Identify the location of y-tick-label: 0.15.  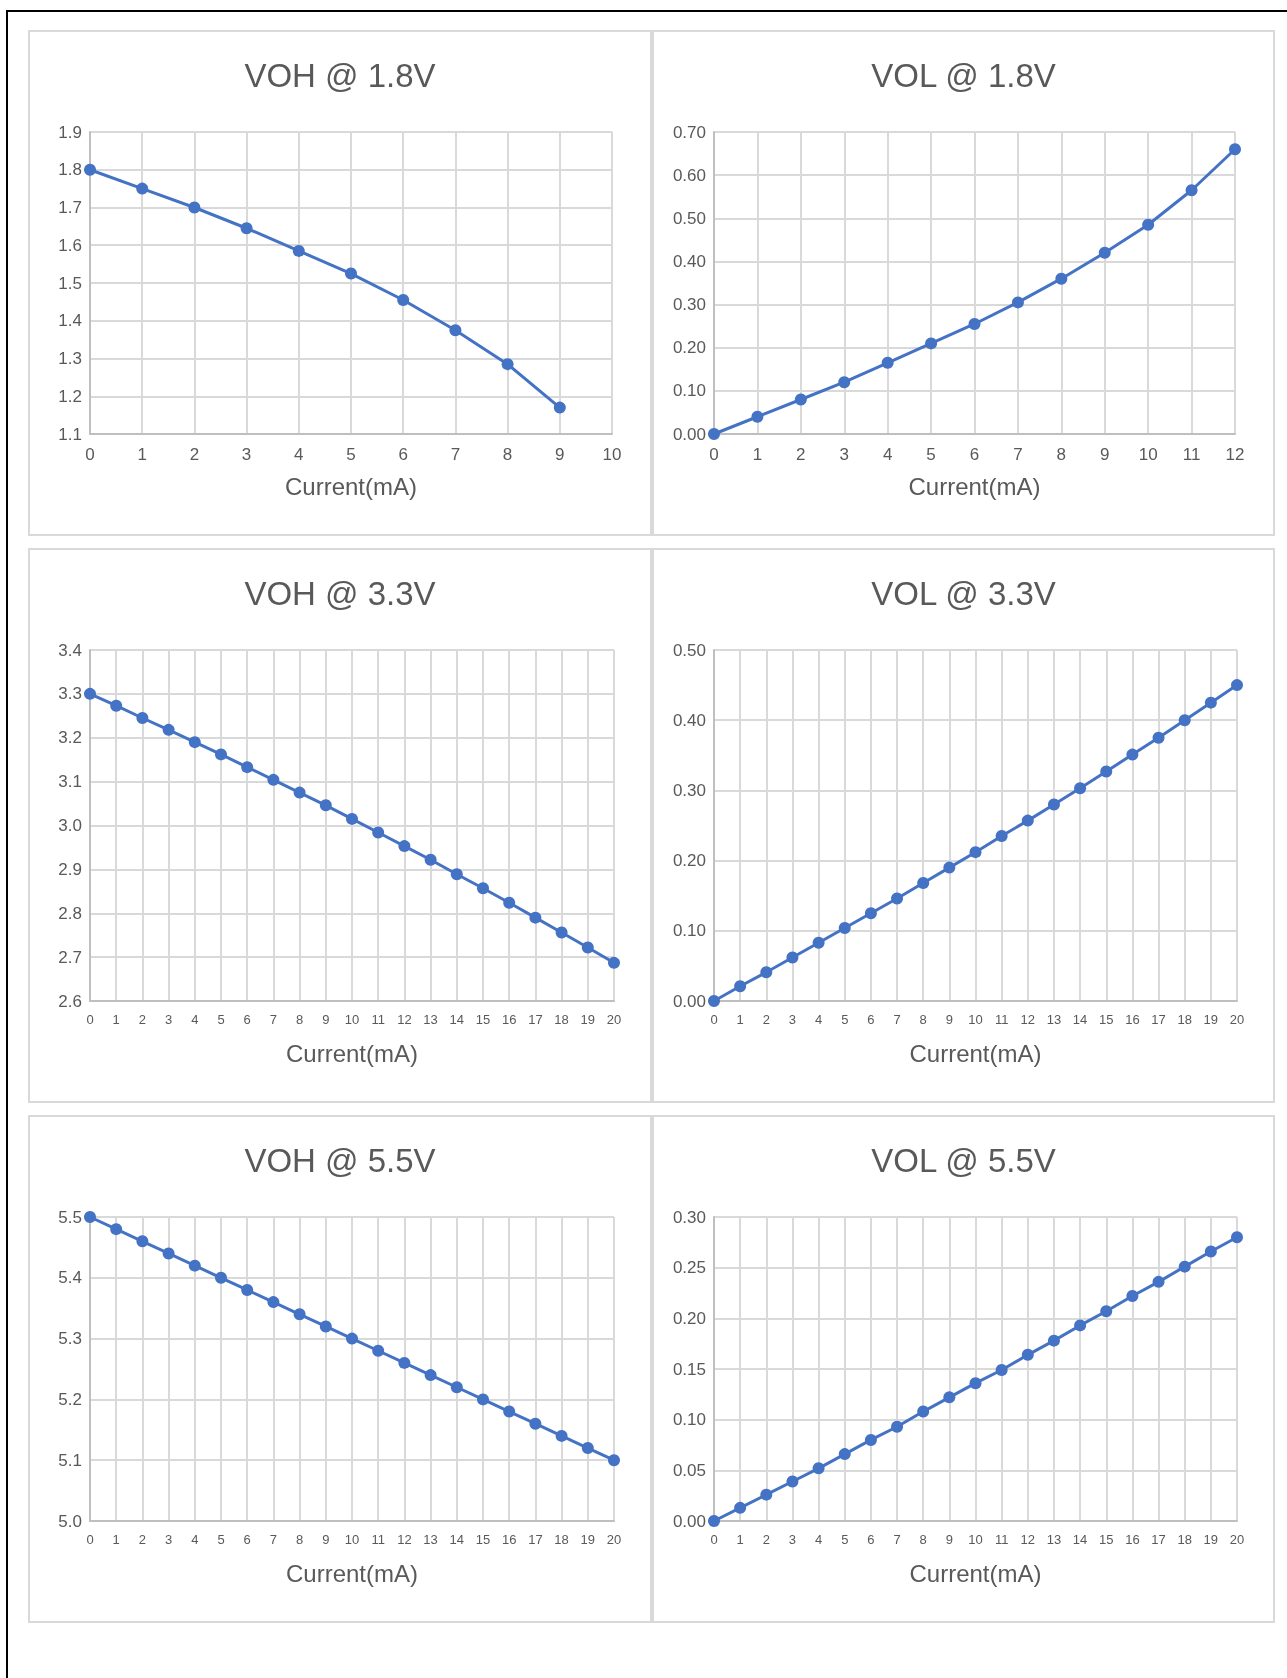
(689, 1369).